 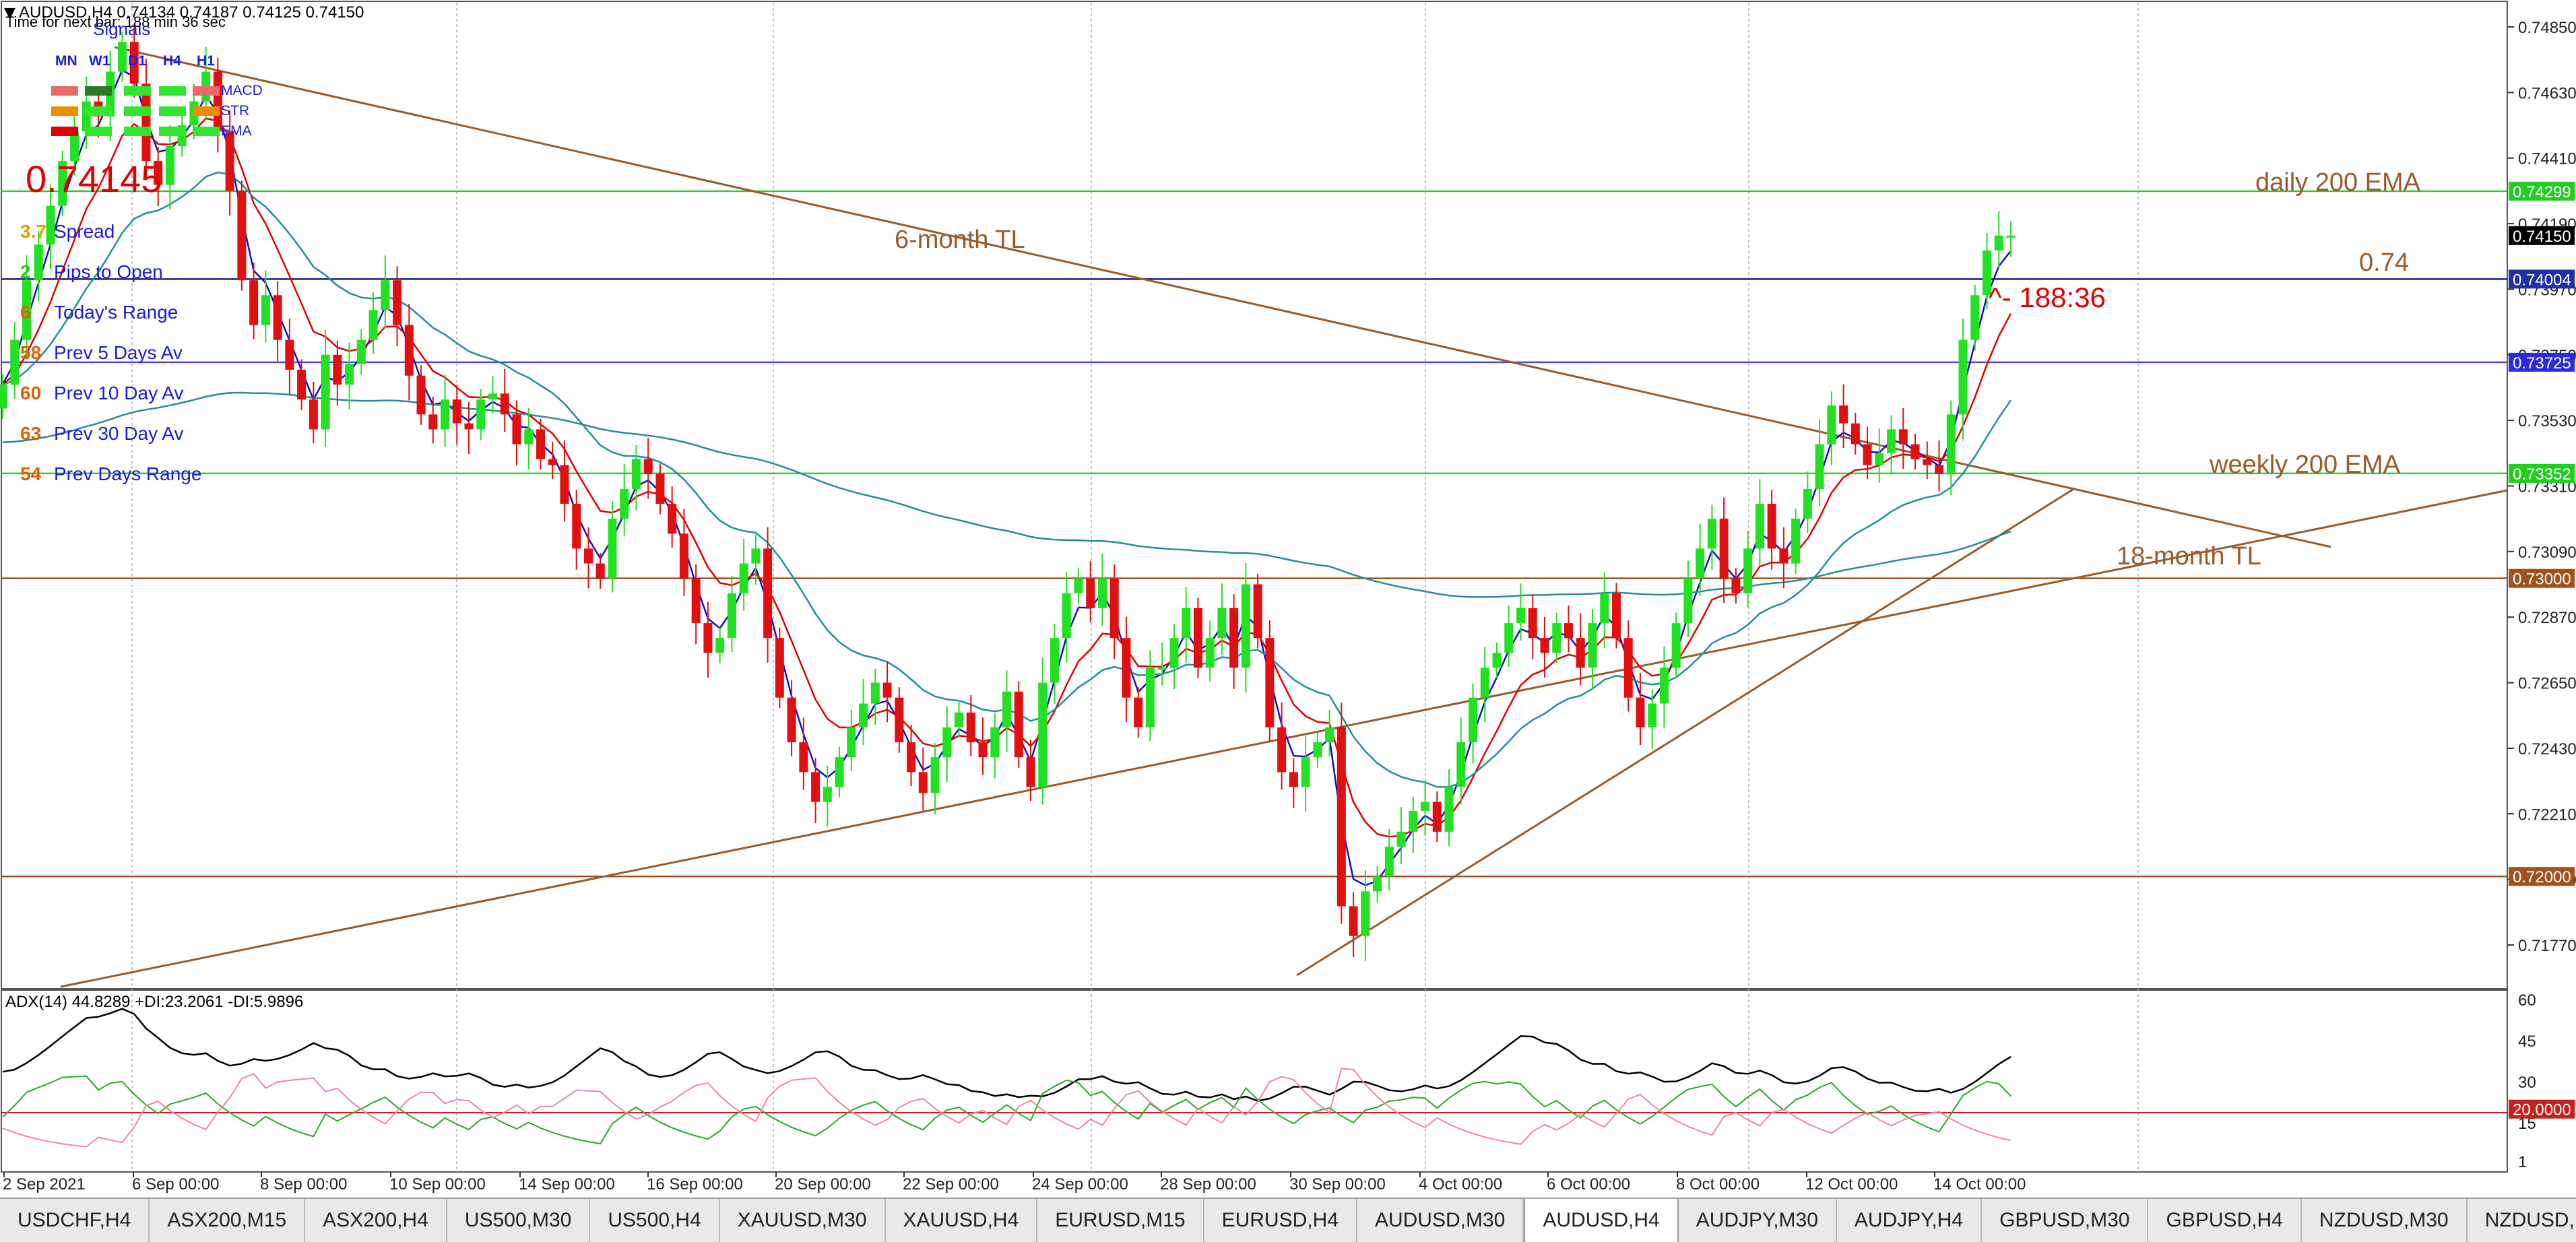 What do you see at coordinates (2547, 749) in the screenshot?
I see `price-tick-label: 0.72430` at bounding box center [2547, 749].